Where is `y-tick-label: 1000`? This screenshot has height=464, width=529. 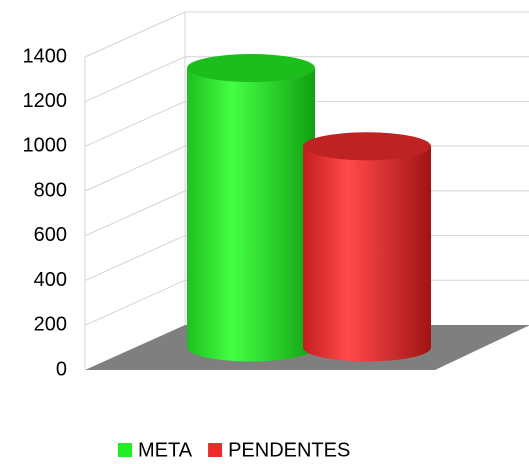 y-tick-label: 1000 is located at coordinates (45, 146).